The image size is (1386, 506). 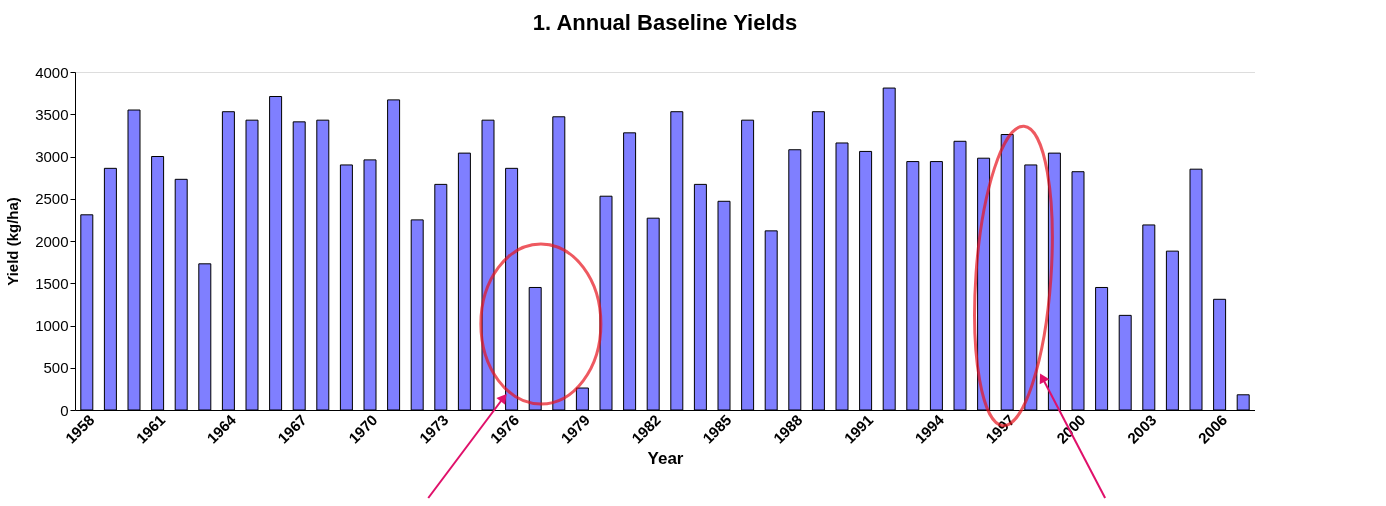 I want to click on chart-title: 1. Annual Baseline Yields, so click(x=665, y=22).